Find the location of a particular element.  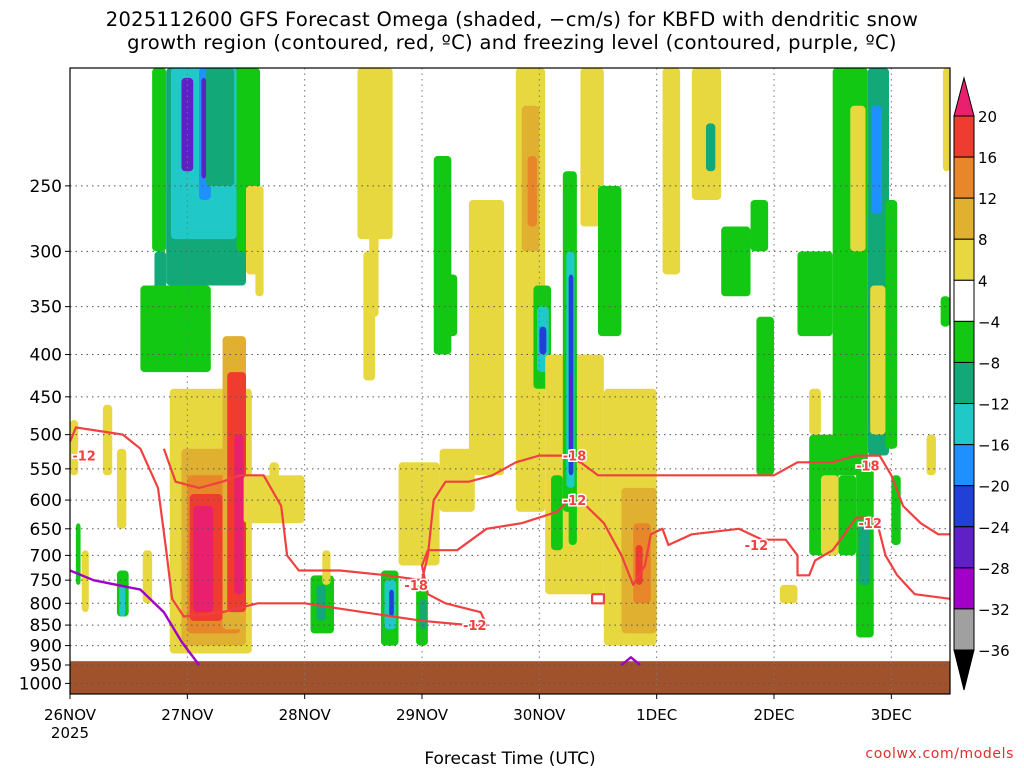

colorbar-label: −20 is located at coordinates (994, 487).